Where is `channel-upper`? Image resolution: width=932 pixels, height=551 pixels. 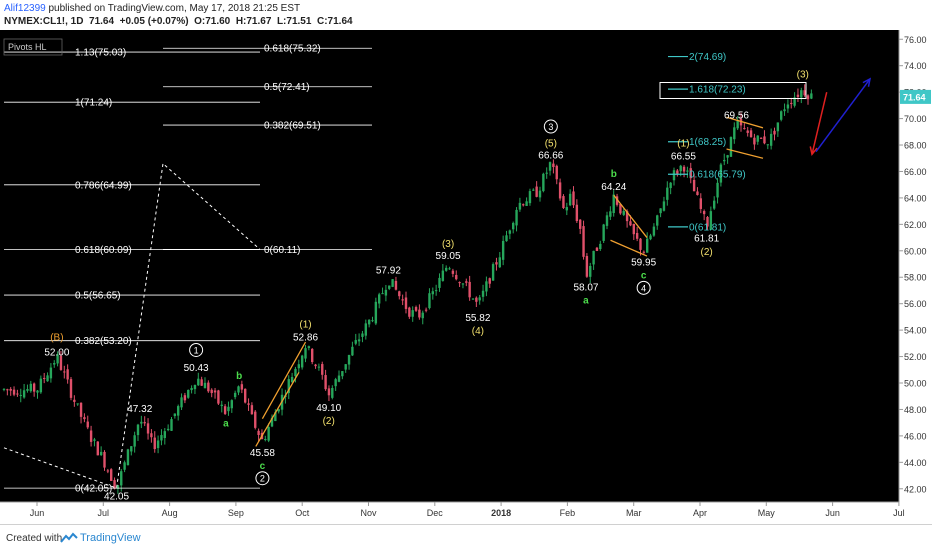 channel-upper is located at coordinates (284, 380).